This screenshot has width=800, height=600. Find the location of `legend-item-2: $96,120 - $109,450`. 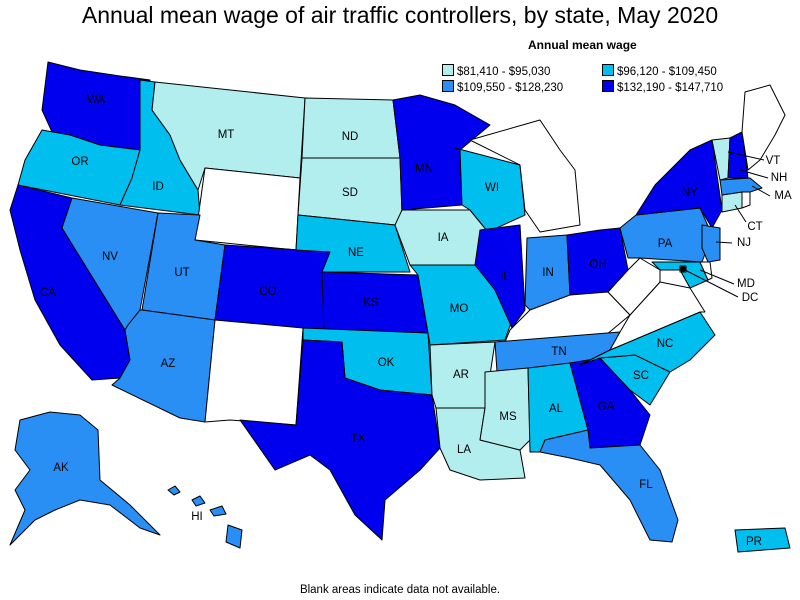

legend-item-2: $96,120 - $109,450 is located at coordinates (659, 71).